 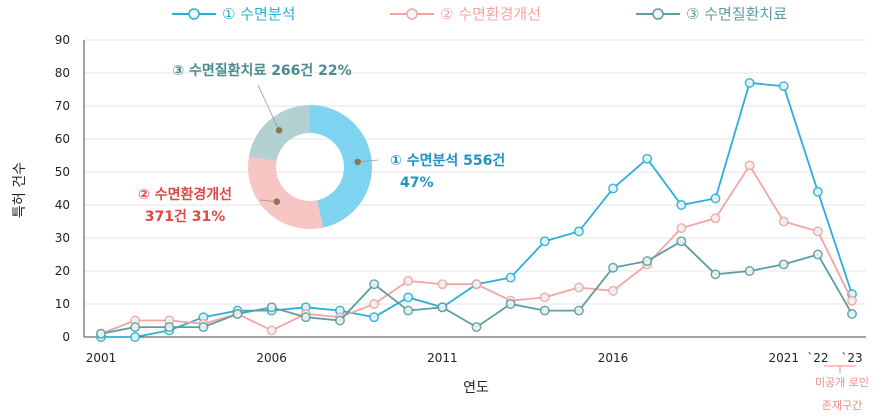 I want to click on donut-label-3-line1: ③ 수면질환치료 266건 22%, so click(x=261, y=70).